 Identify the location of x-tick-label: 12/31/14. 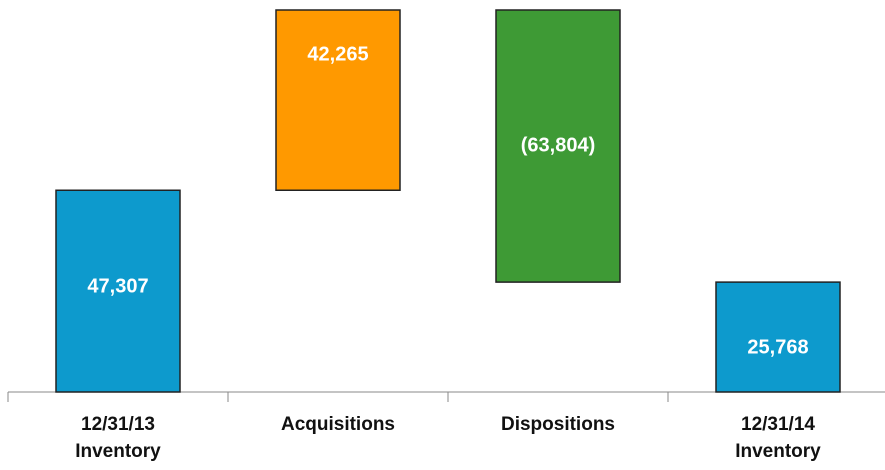
(778, 424).